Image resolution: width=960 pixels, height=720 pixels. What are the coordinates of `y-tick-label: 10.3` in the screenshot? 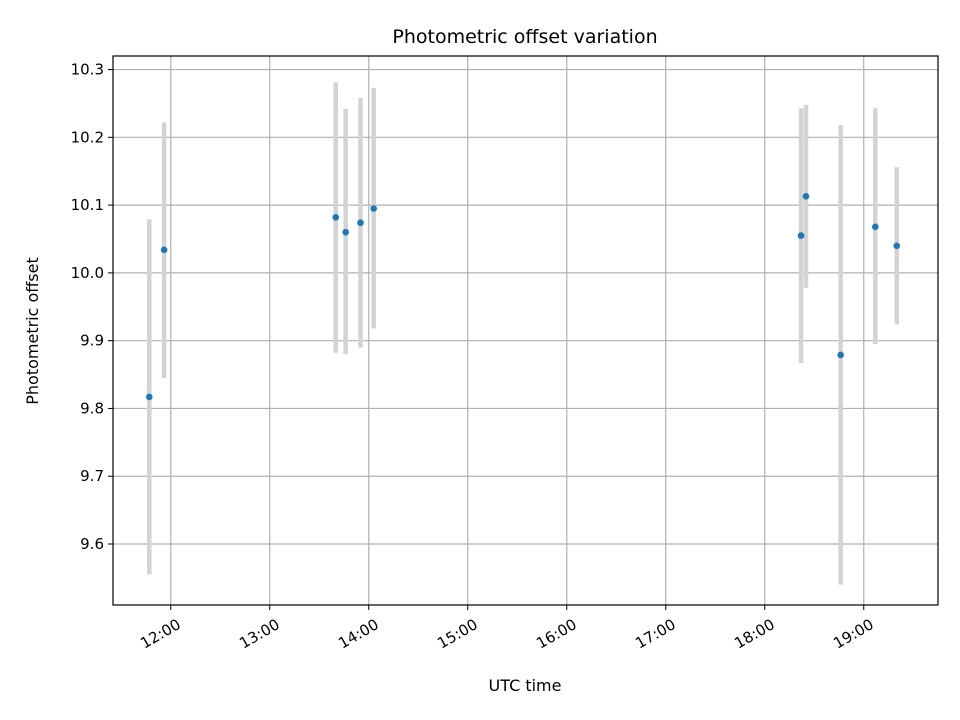 It's located at (87, 70).